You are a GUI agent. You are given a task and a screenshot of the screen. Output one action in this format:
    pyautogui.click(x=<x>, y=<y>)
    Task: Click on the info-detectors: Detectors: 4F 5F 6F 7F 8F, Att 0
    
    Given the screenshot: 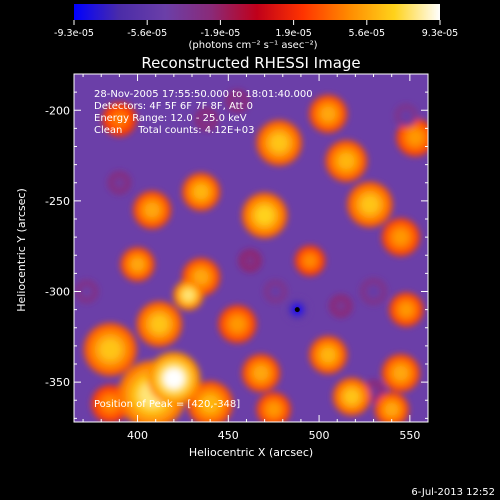 What is the action you would take?
    pyautogui.click(x=173, y=106)
    